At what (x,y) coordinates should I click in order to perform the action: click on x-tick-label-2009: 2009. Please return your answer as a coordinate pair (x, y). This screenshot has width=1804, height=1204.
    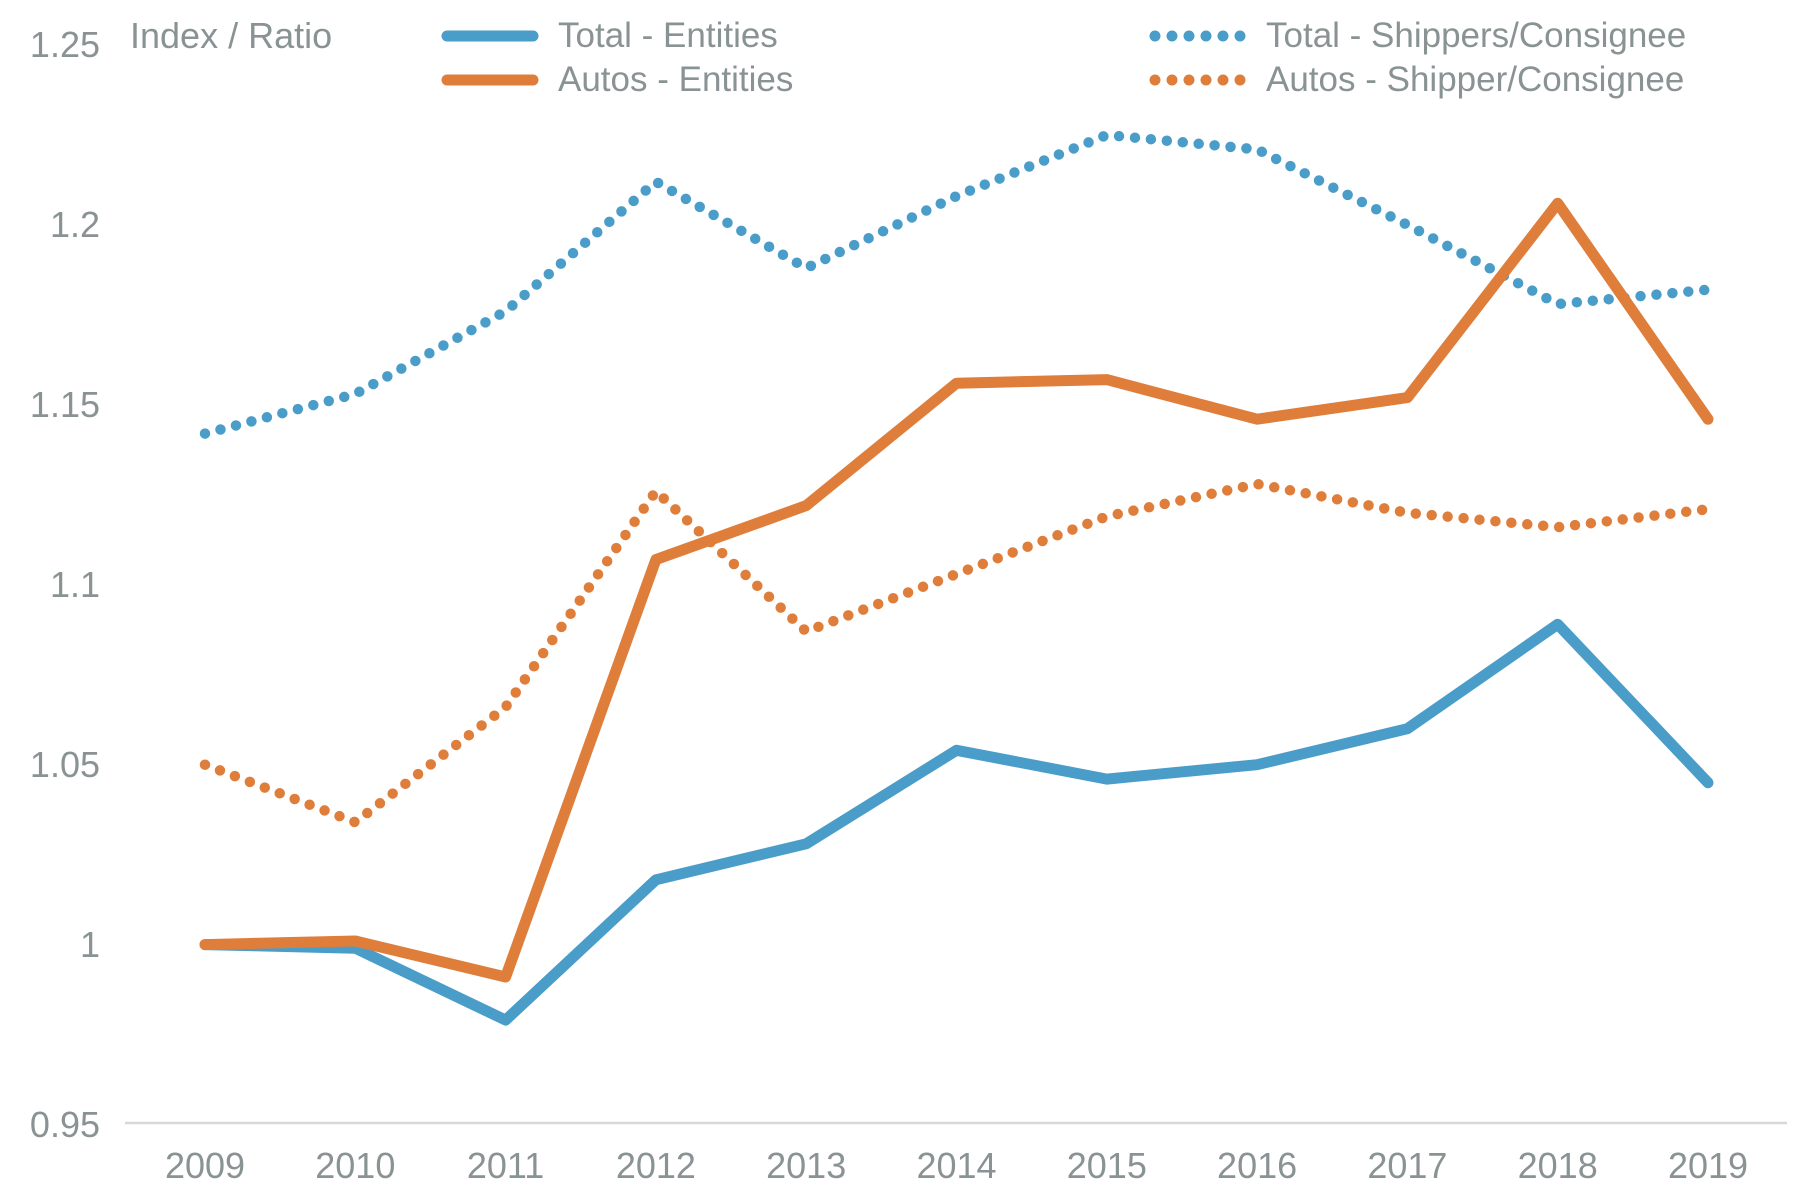
    Looking at the image, I should click on (205, 1165).